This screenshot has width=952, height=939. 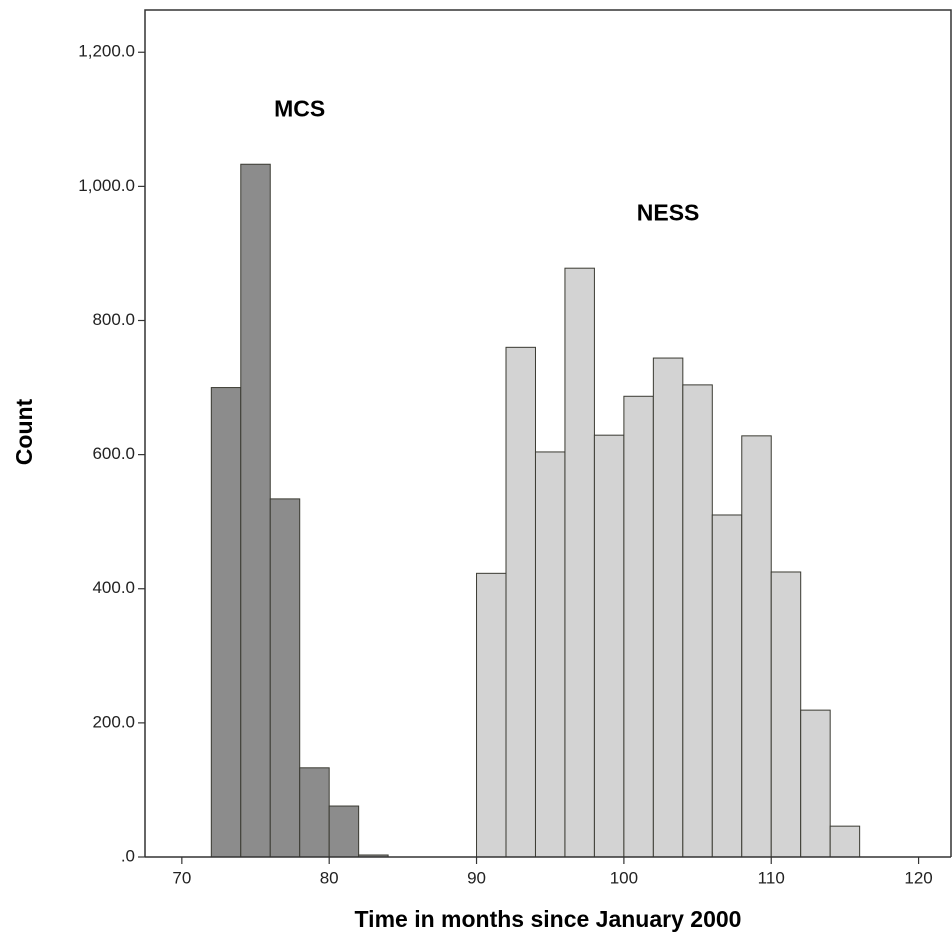 I want to click on series-label: MCS, so click(x=299, y=108).